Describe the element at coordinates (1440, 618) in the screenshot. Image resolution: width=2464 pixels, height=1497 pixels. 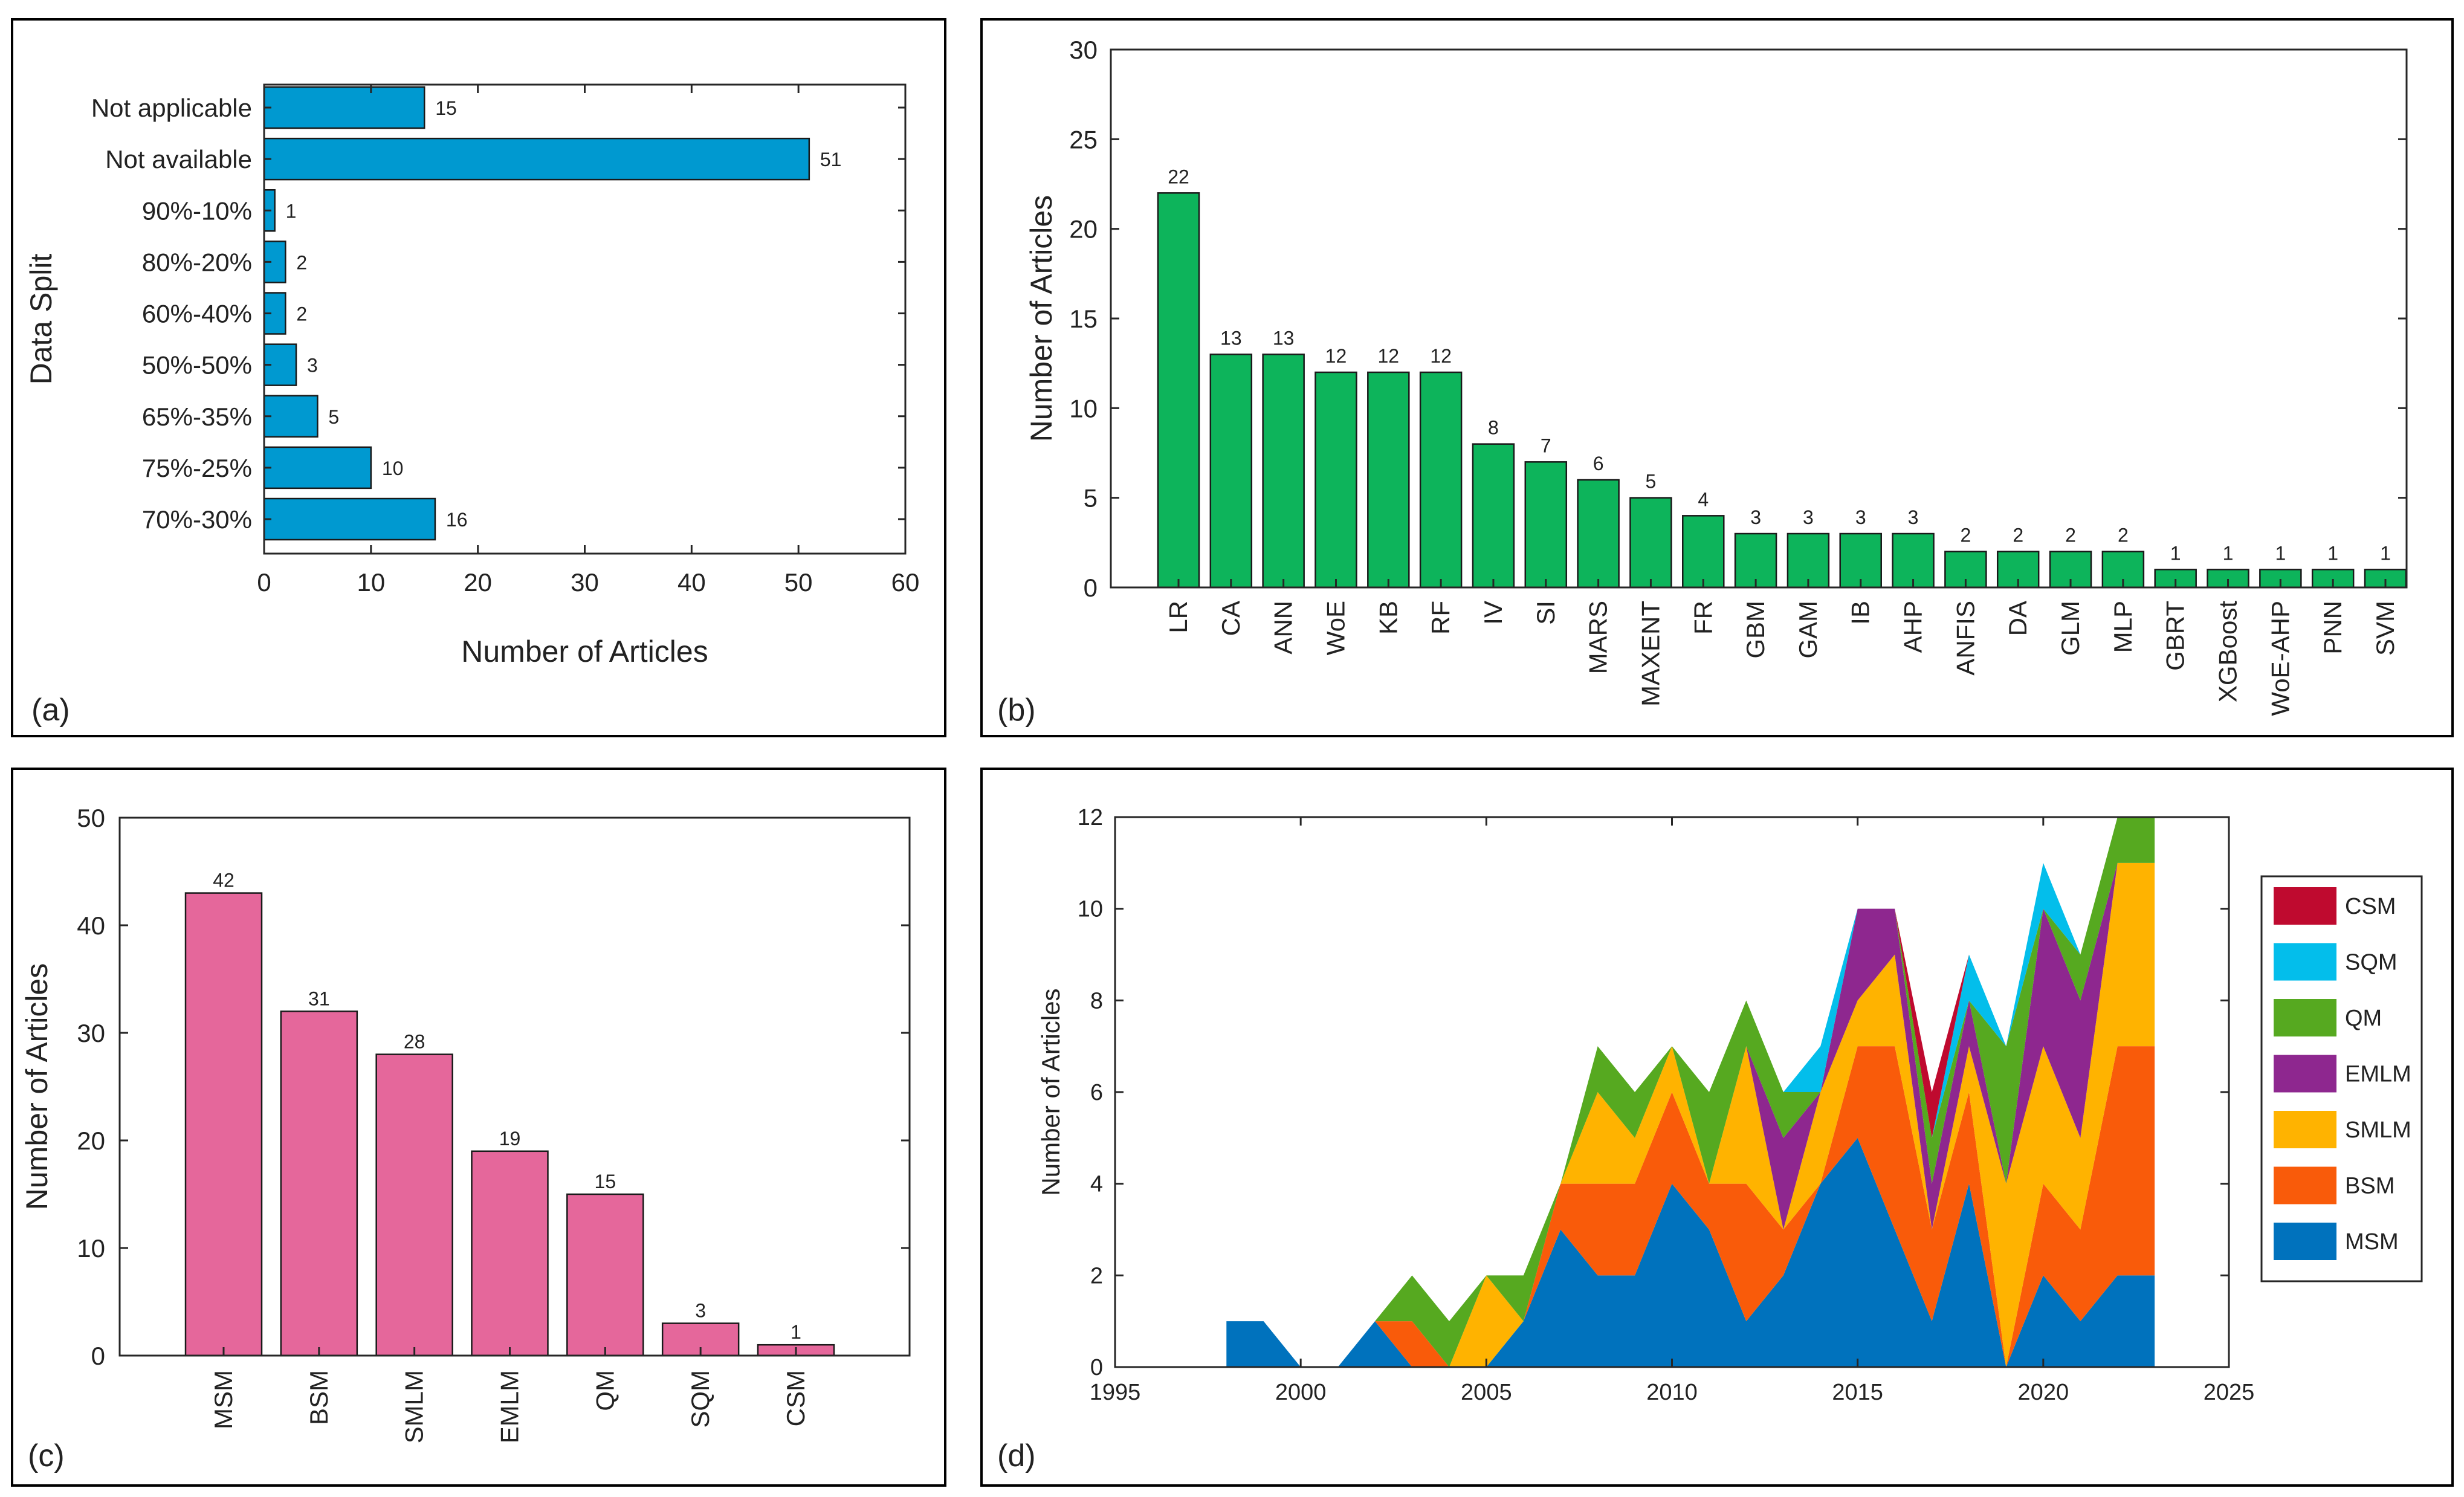
I see `x-tick-label-RF: RF` at that location.